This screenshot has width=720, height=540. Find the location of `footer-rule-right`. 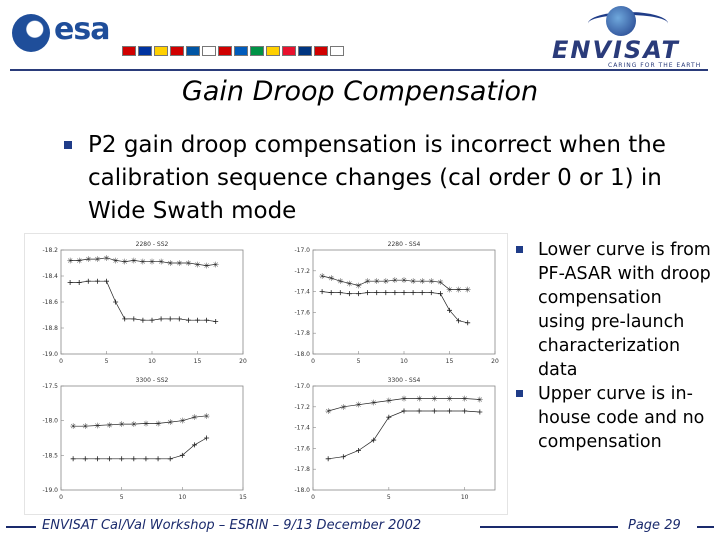

footer-rule-right is located at coordinates (705, 527).